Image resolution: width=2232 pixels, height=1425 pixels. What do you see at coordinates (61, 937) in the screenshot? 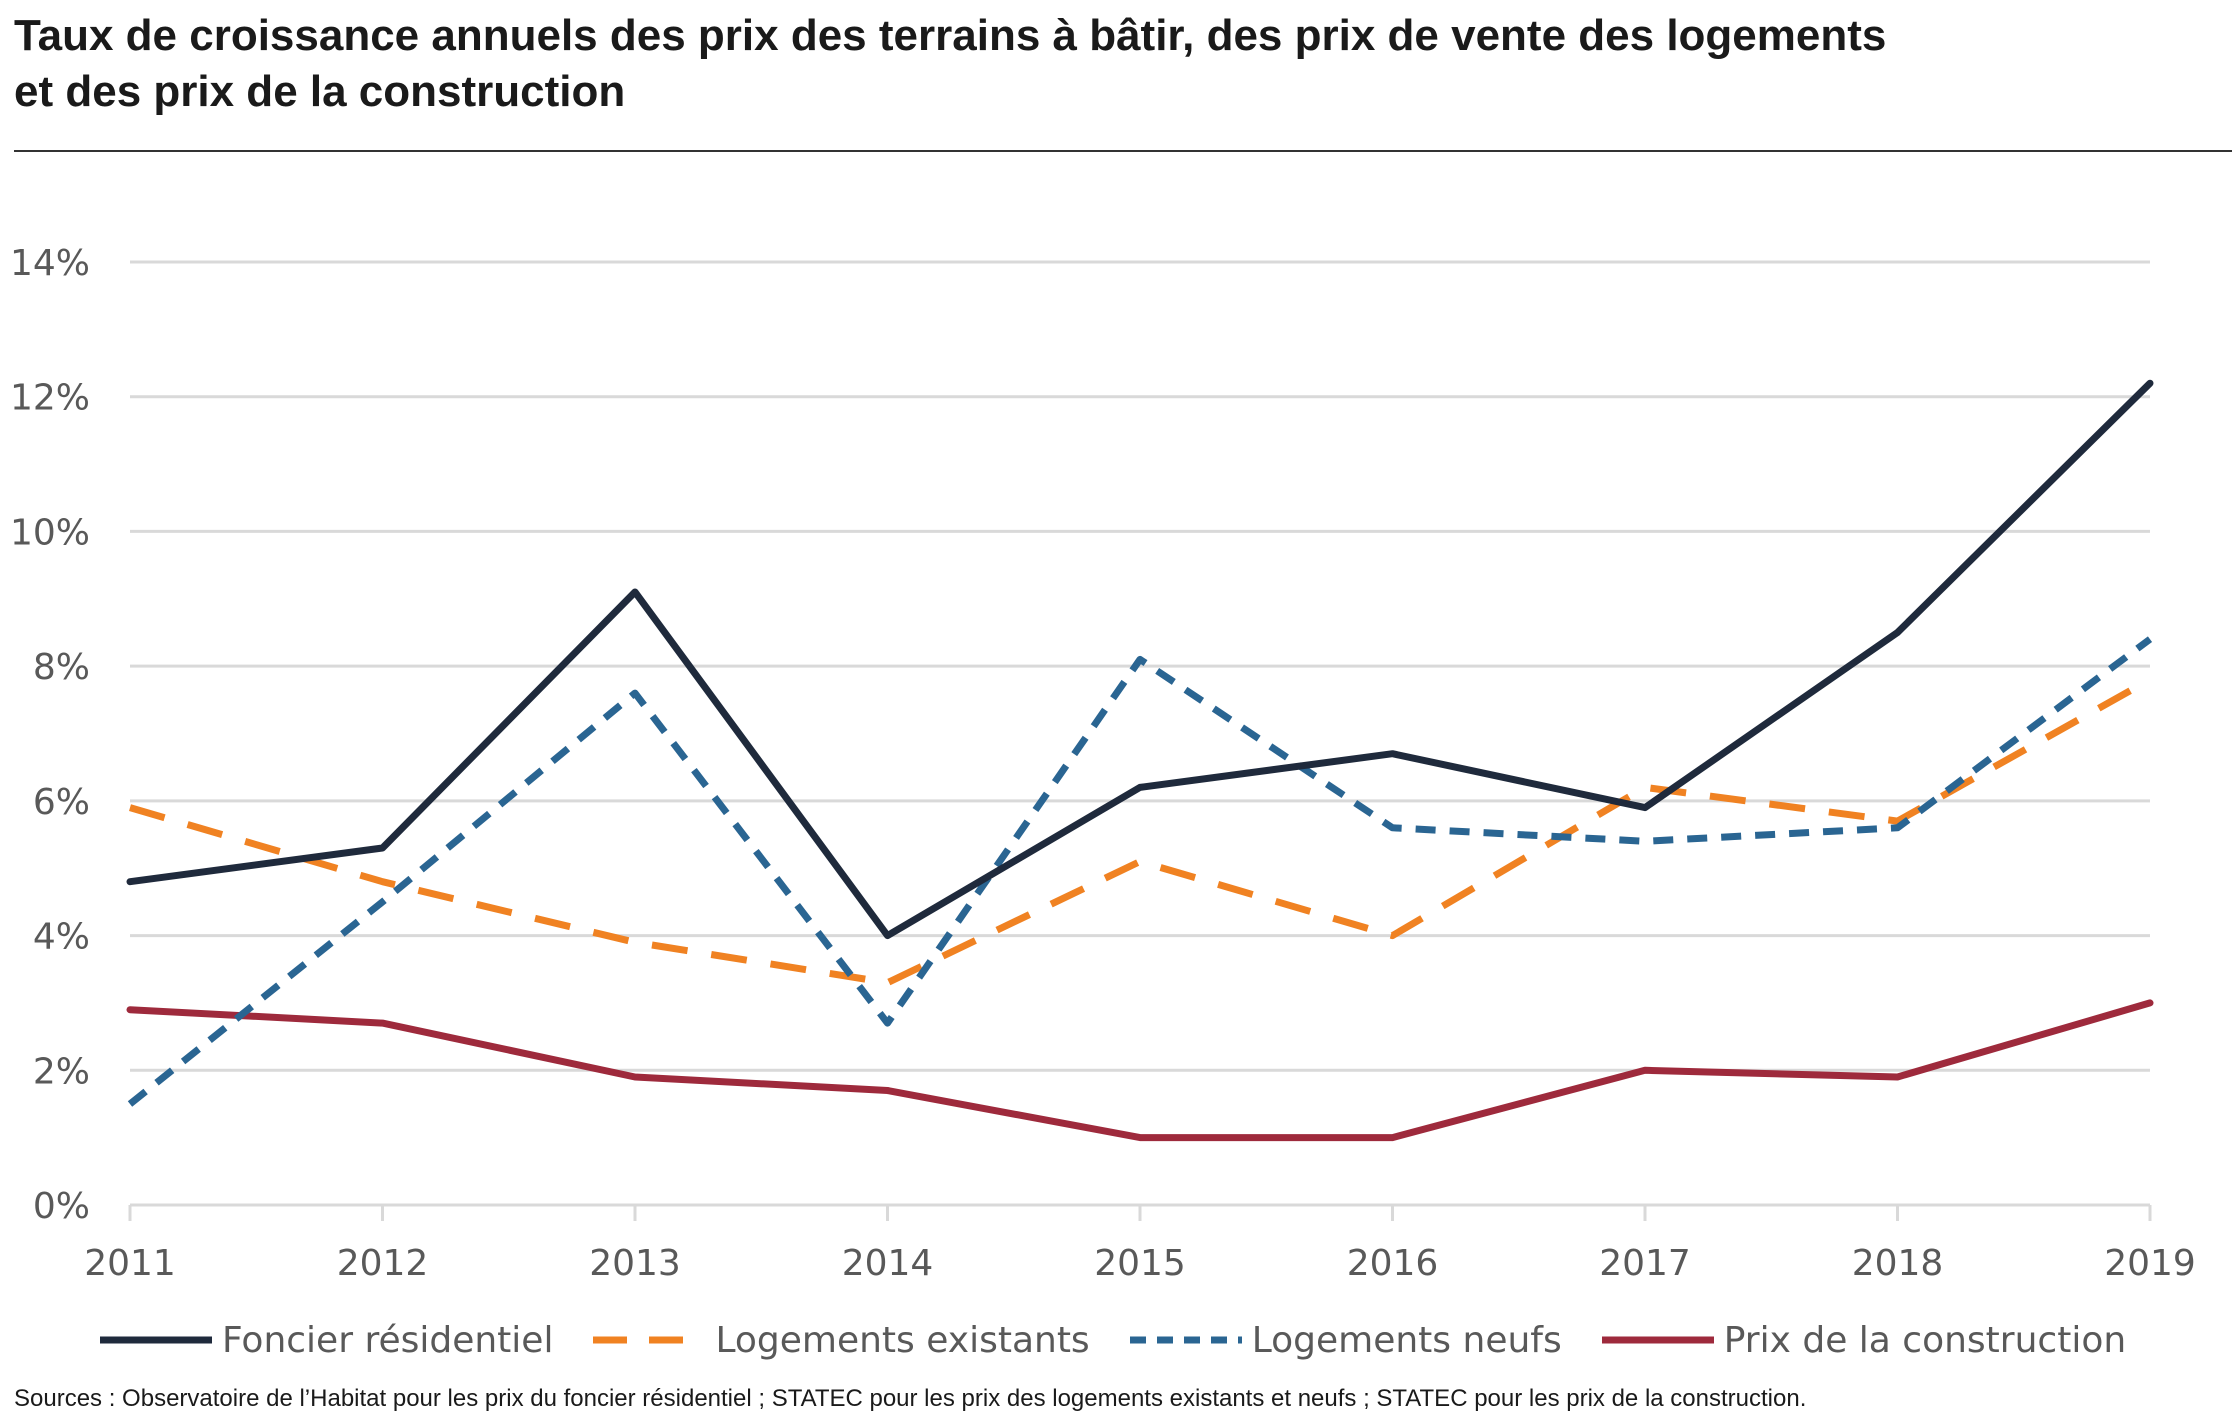
I see `y-tick-label: 4%` at bounding box center [61, 937].